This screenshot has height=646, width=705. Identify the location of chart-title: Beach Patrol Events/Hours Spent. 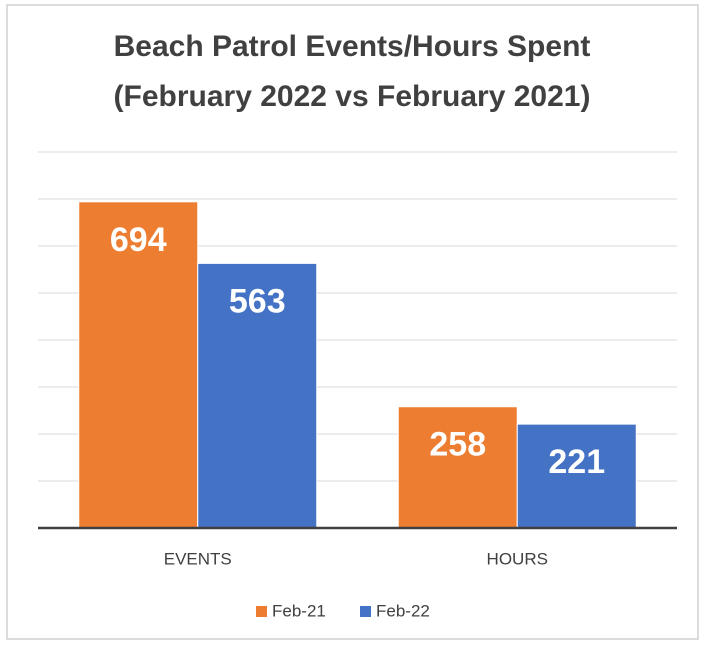
(352, 46).